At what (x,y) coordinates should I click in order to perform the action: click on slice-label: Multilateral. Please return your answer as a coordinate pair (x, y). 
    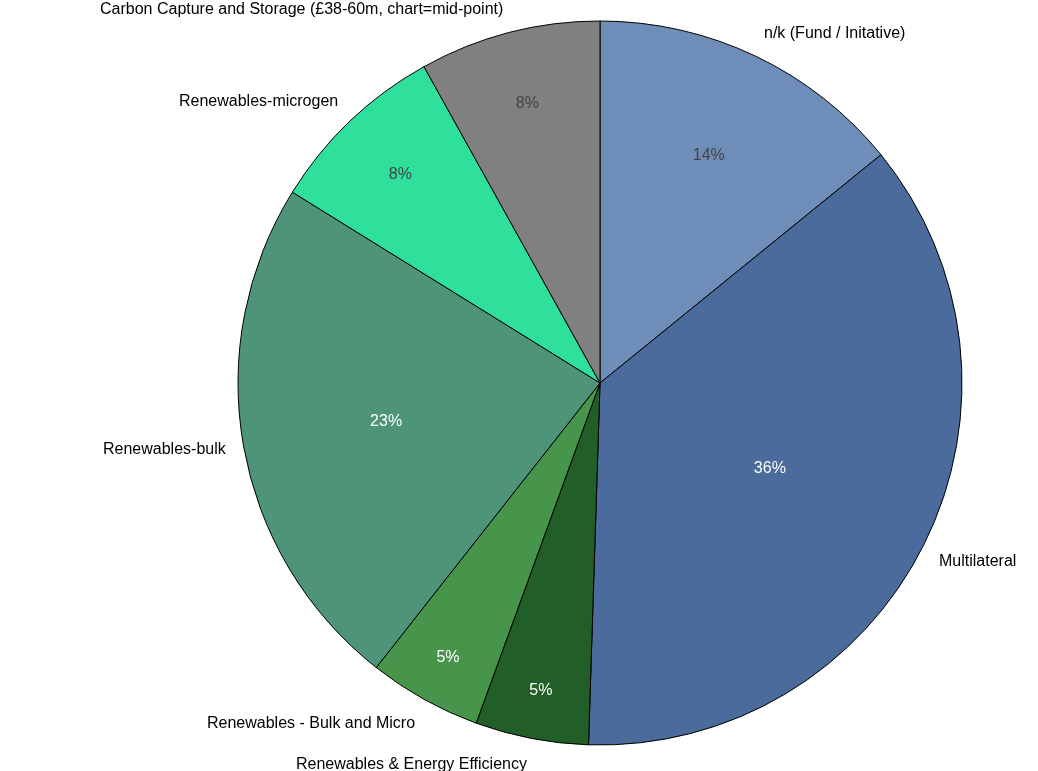
    Looking at the image, I should click on (978, 560).